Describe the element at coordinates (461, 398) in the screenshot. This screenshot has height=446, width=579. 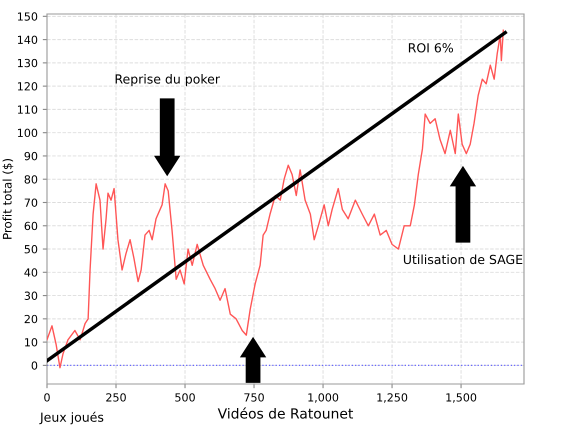
I see `x-tick-label: 1,500` at that location.